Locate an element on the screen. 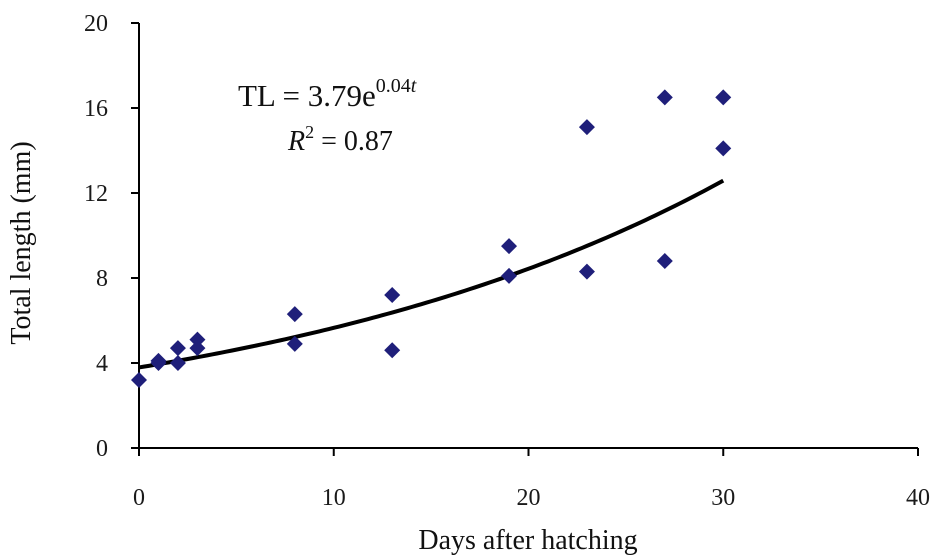 The width and height of the screenshot is (942, 559). x-tick-label: 0 is located at coordinates (139, 498).